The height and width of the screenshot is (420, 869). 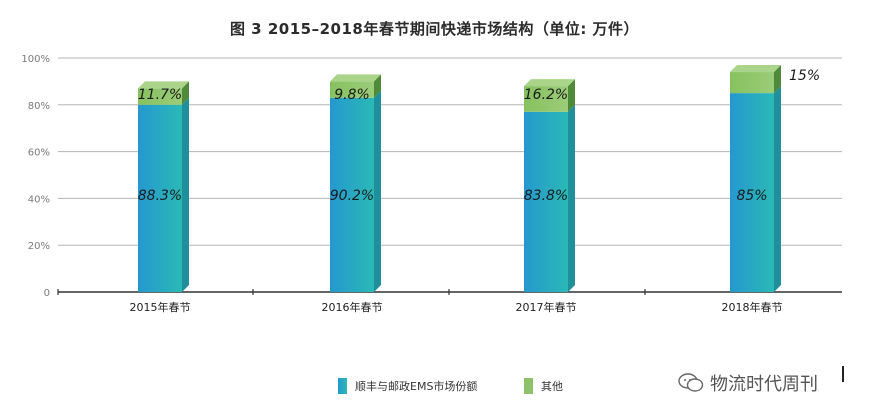 What do you see at coordinates (751, 196) in the screenshot?
I see `data-label-shunfeng-ems: 85%` at bounding box center [751, 196].